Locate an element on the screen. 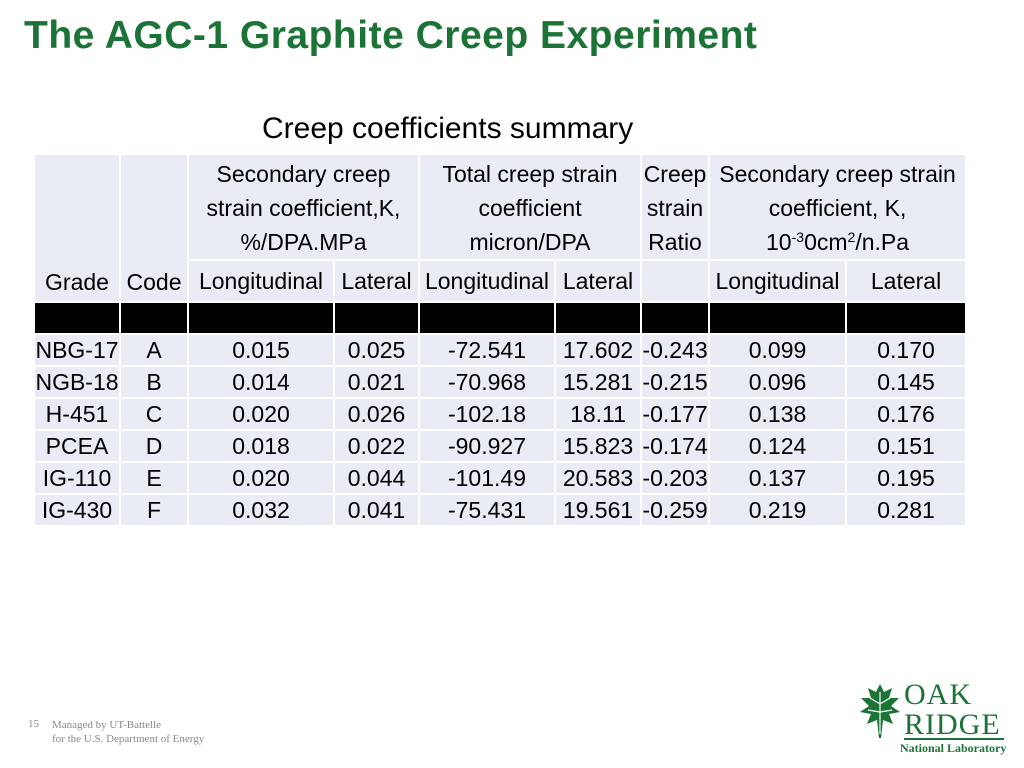 The image size is (1024, 768). table-cell: E is located at coordinates (154, 478).